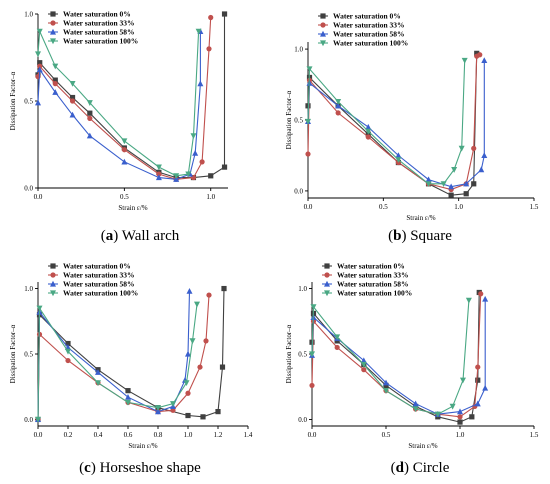 The width and height of the screenshot is (550, 484). Describe the element at coordinates (28, 355) in the screenshot. I see `y-tick-label: 0.5` at that location.